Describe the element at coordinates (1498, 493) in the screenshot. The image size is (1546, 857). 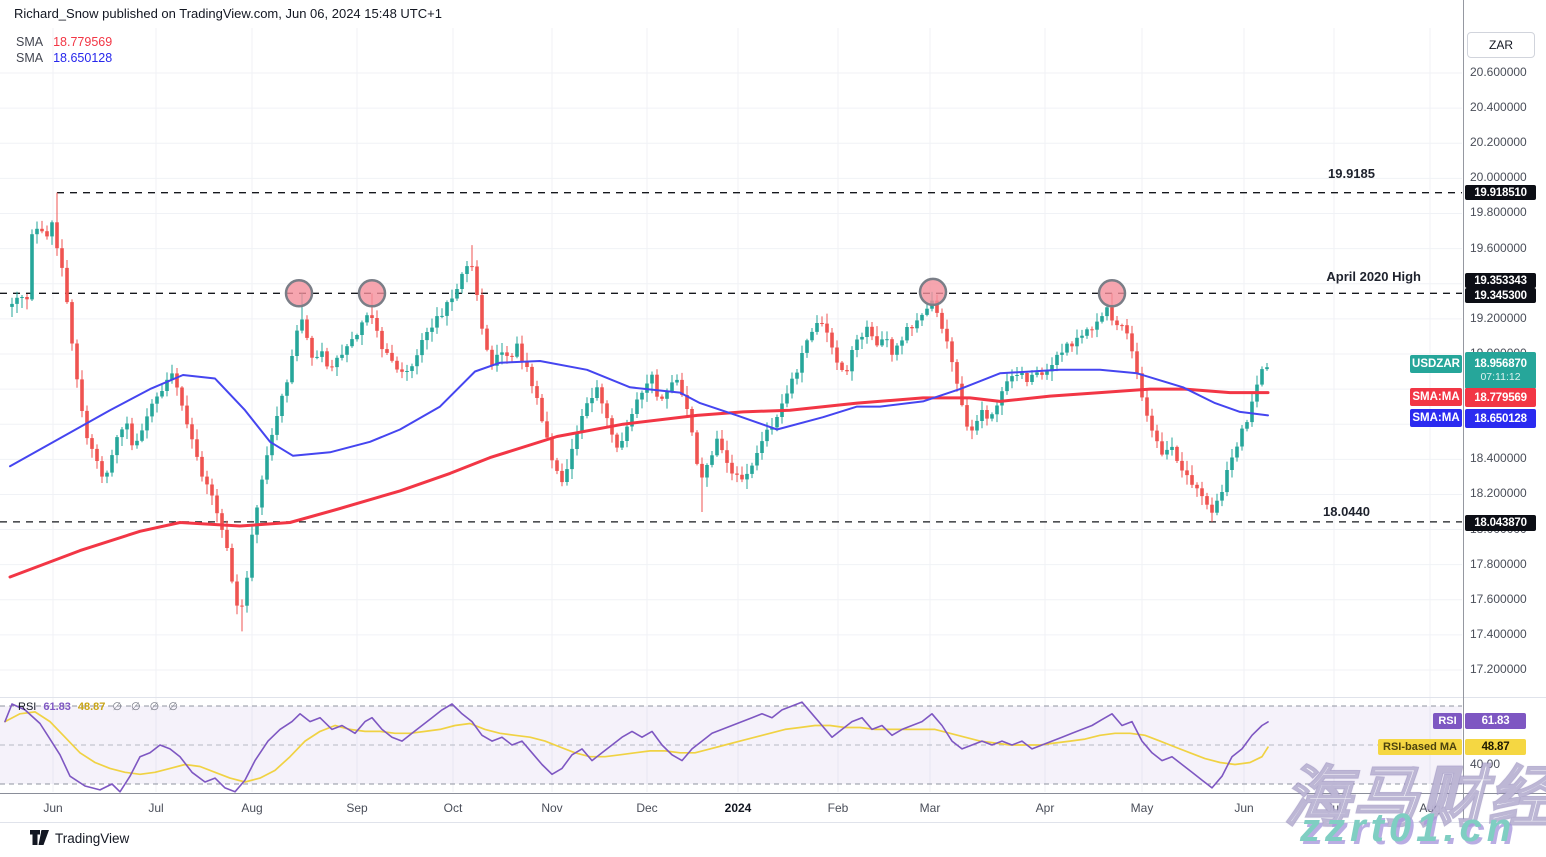
I see `price-axis-tick: 18.200000` at that location.